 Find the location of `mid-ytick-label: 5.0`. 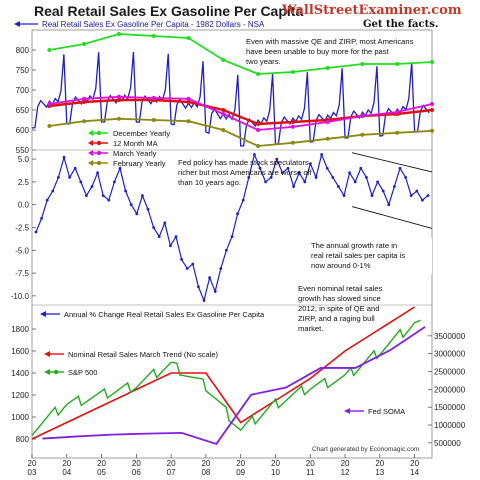

mid-ytick-label: 5.0 is located at coordinates (24, 159).